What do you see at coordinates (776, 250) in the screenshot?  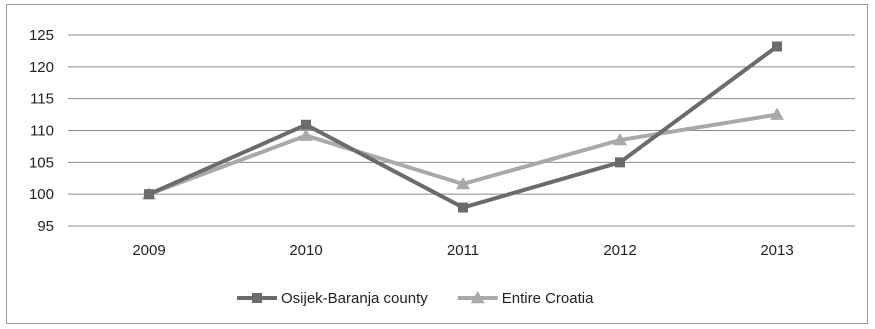 I see `x-tick-label-2013: 2013` at bounding box center [776, 250].